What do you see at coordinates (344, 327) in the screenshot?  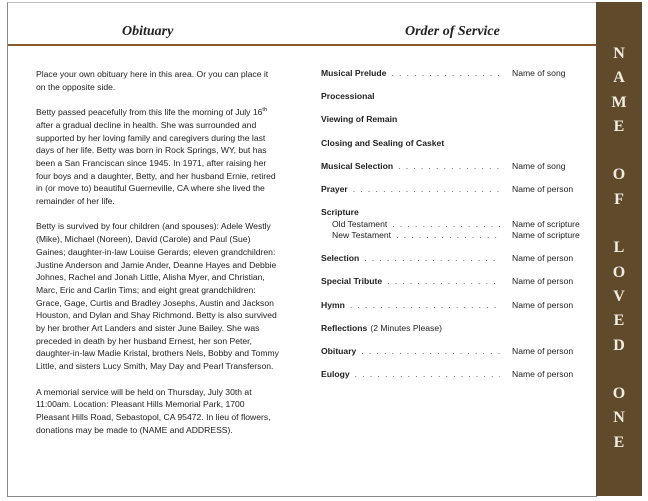 I see `service-item-label: Reflections` at bounding box center [344, 327].